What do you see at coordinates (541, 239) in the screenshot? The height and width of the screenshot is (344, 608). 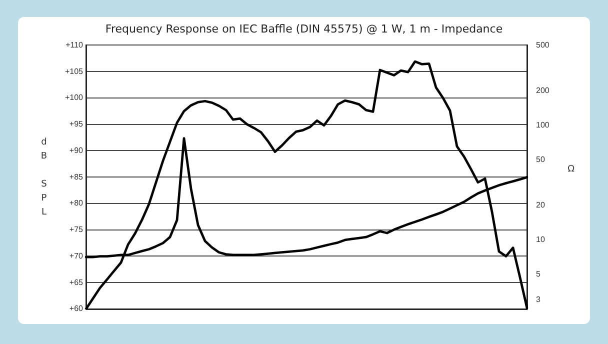 I see `y2-tick-label: 10` at bounding box center [541, 239].